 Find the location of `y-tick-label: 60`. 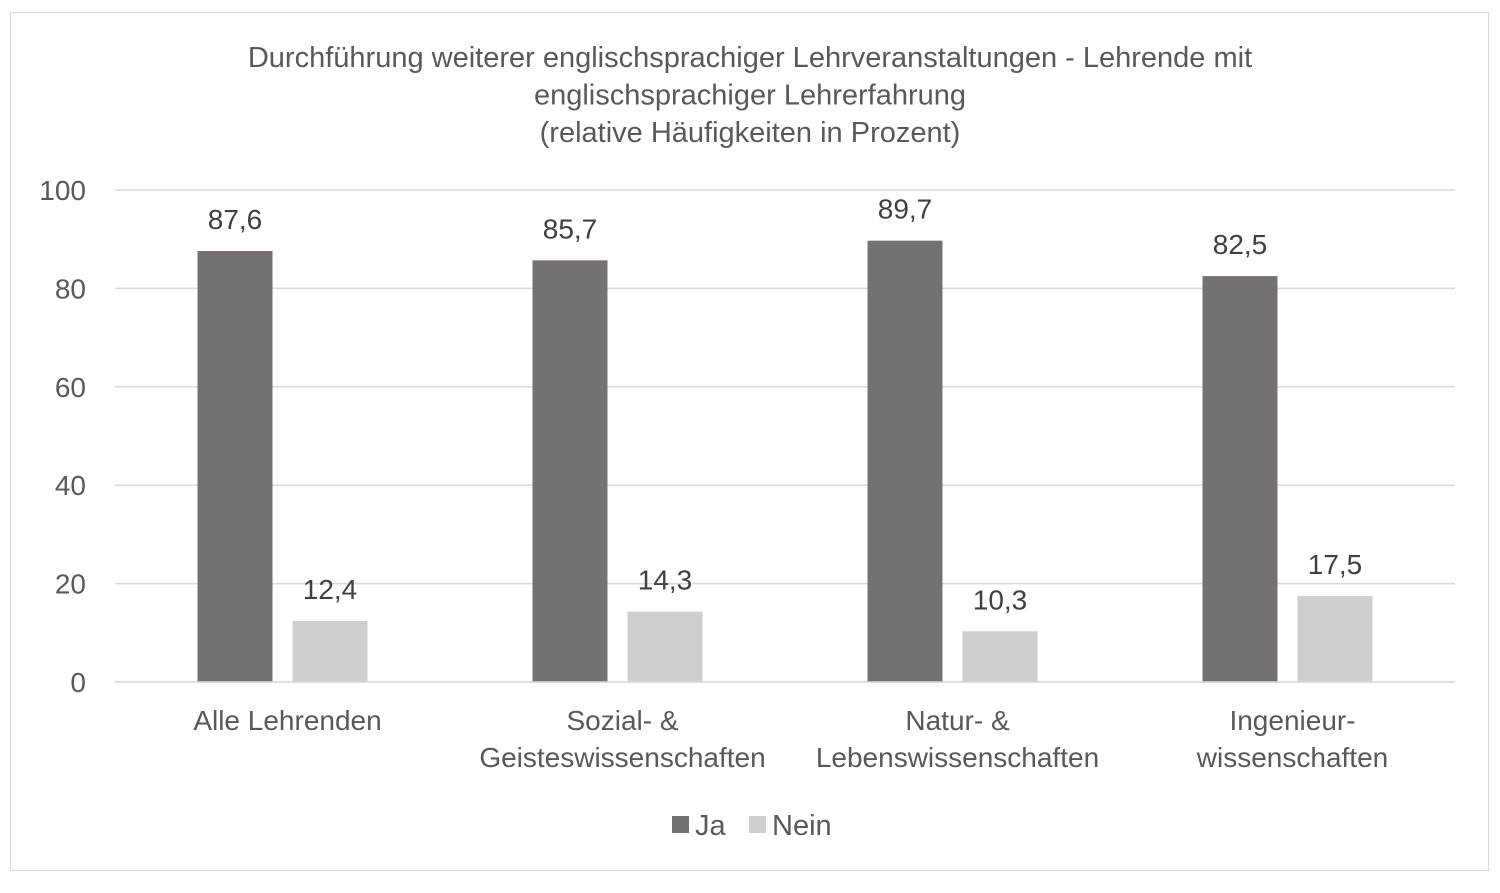

y-tick-label: 60 is located at coordinates (70, 387).